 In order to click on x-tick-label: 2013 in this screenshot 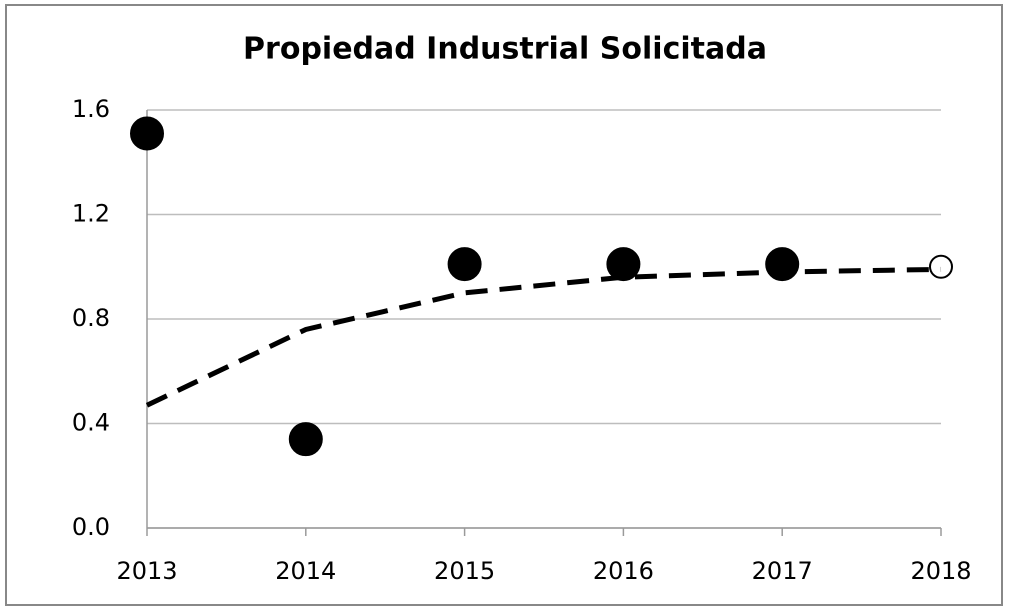, I will do `click(146, 571)`.